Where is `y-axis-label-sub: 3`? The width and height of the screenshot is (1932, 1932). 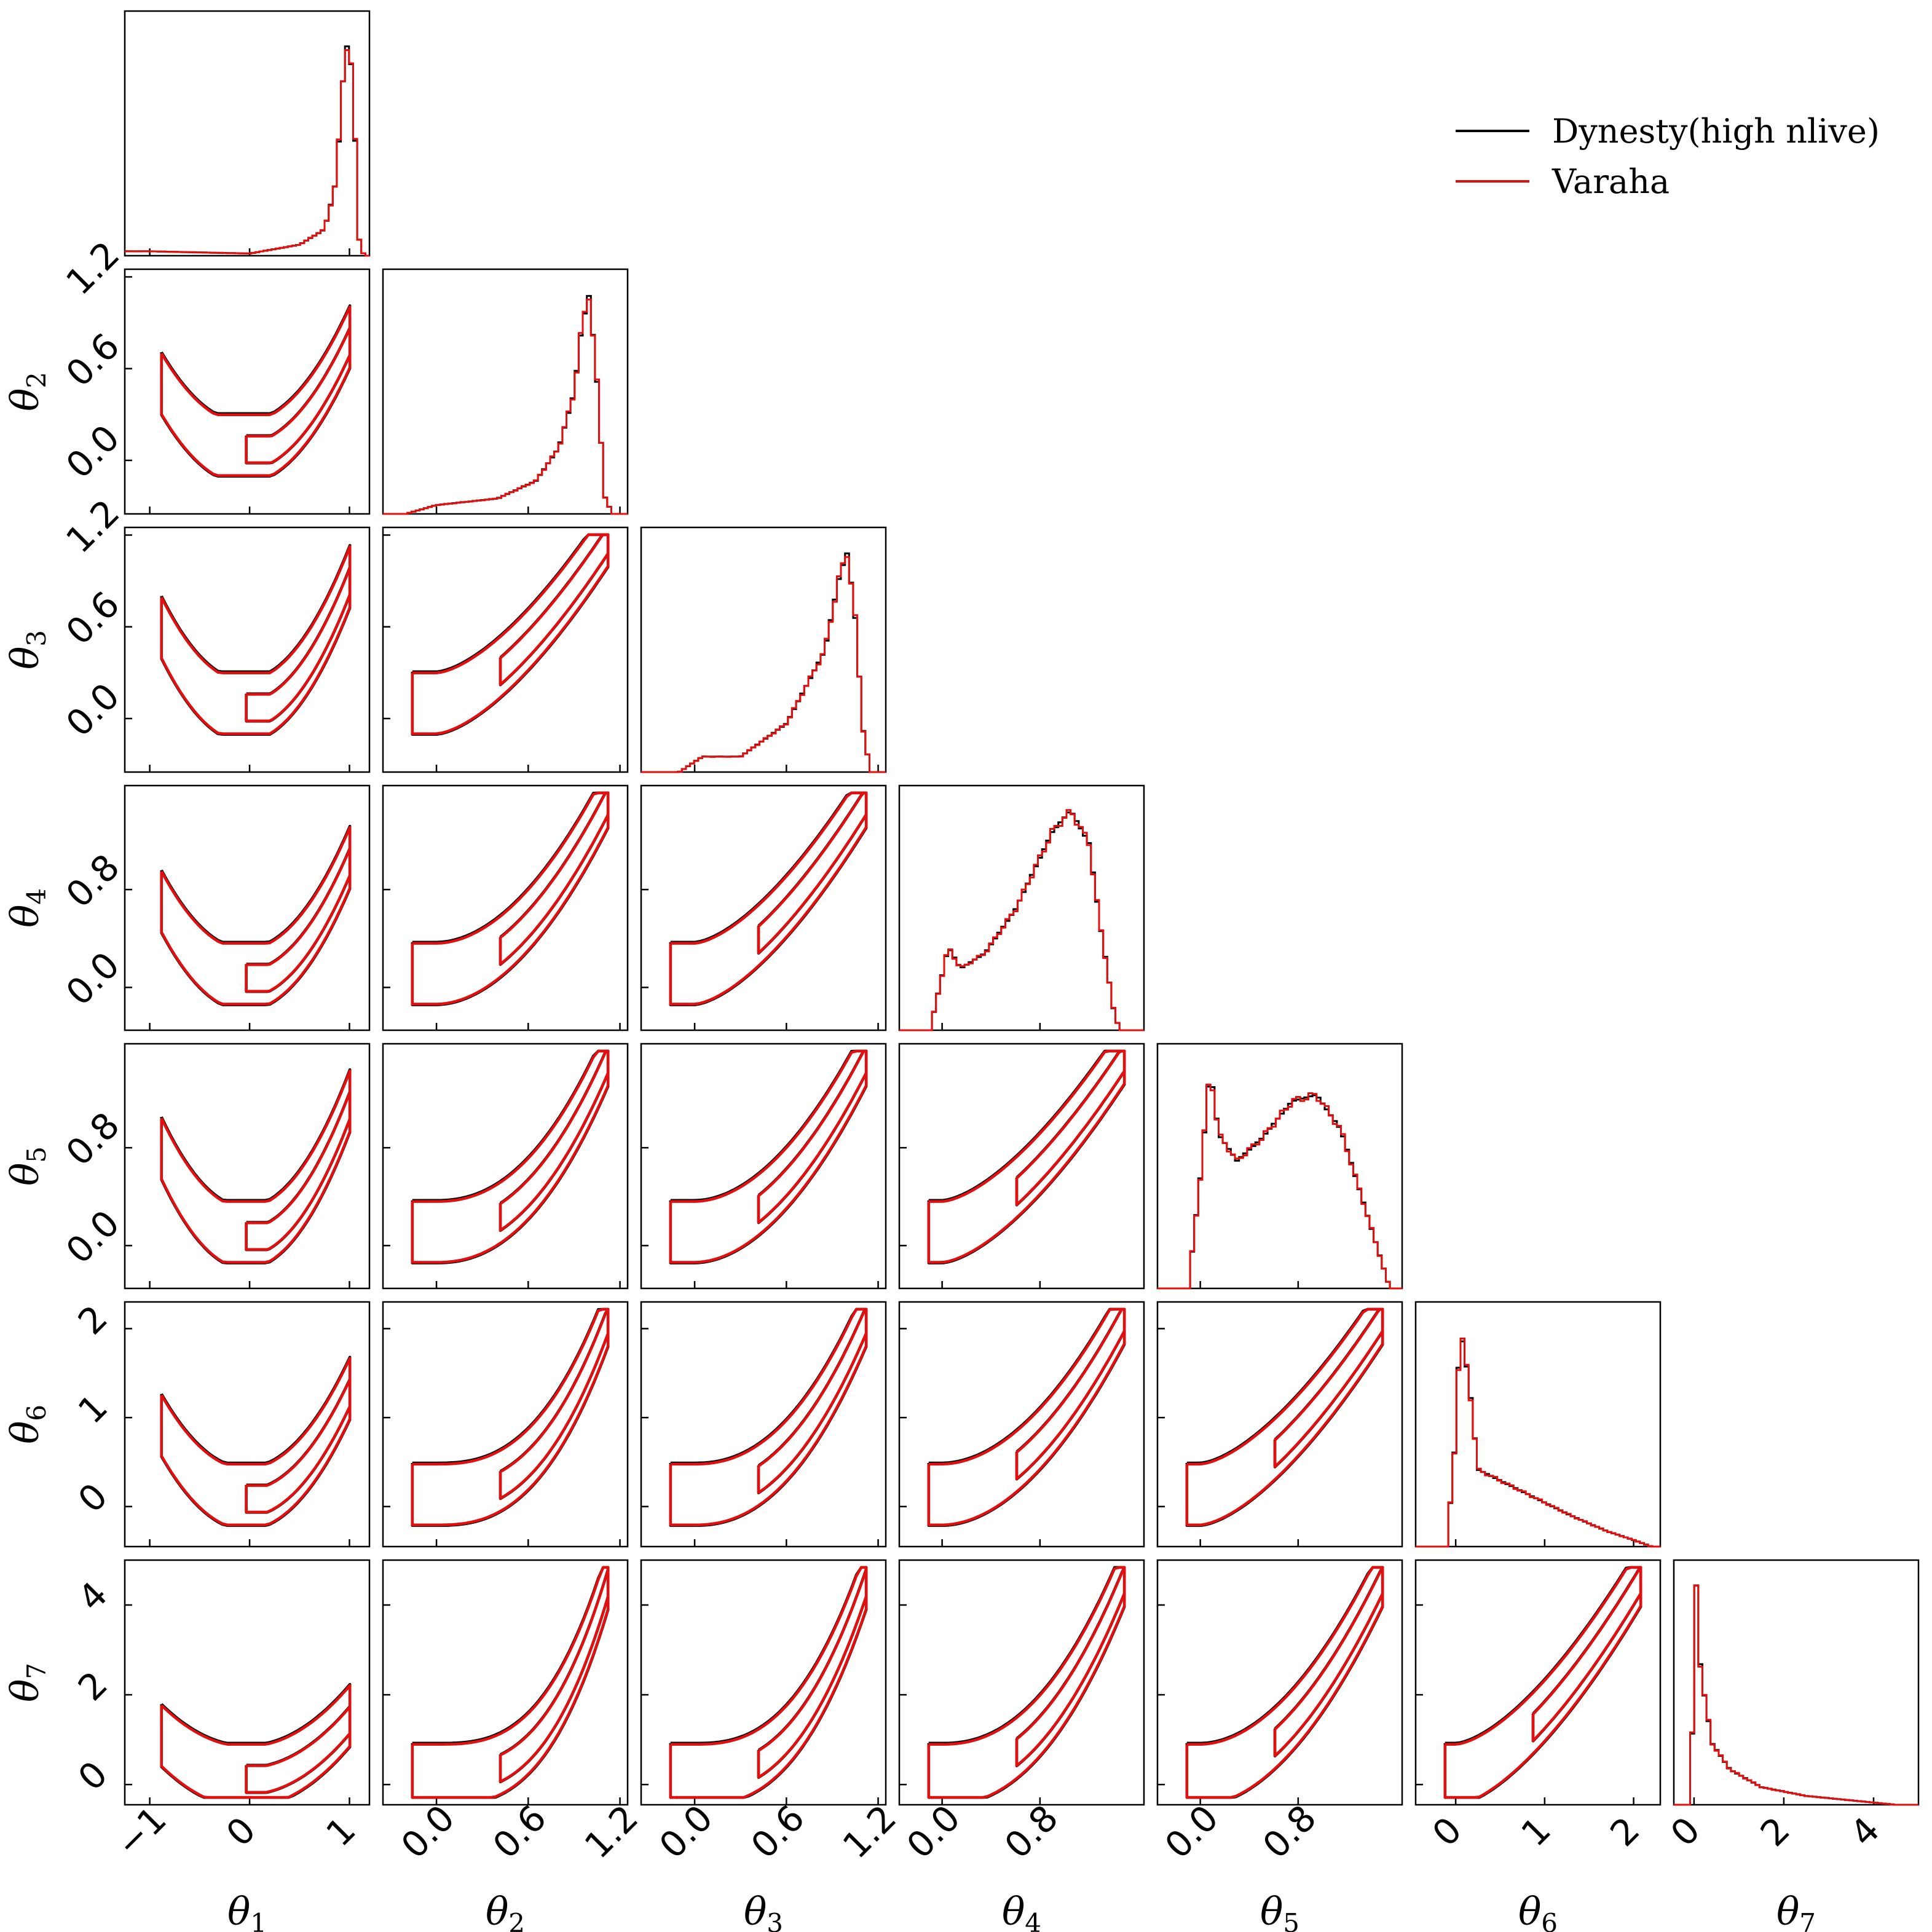
y-axis-label-sub: 3 is located at coordinates (37, 638).